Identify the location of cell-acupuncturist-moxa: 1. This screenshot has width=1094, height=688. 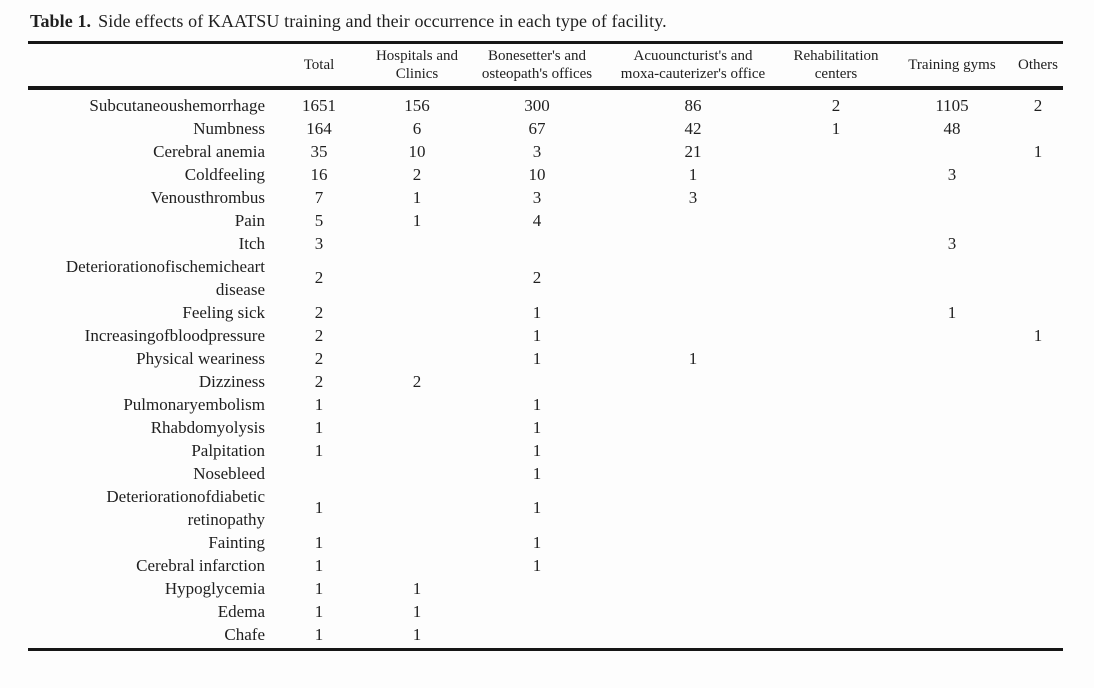
(693, 174).